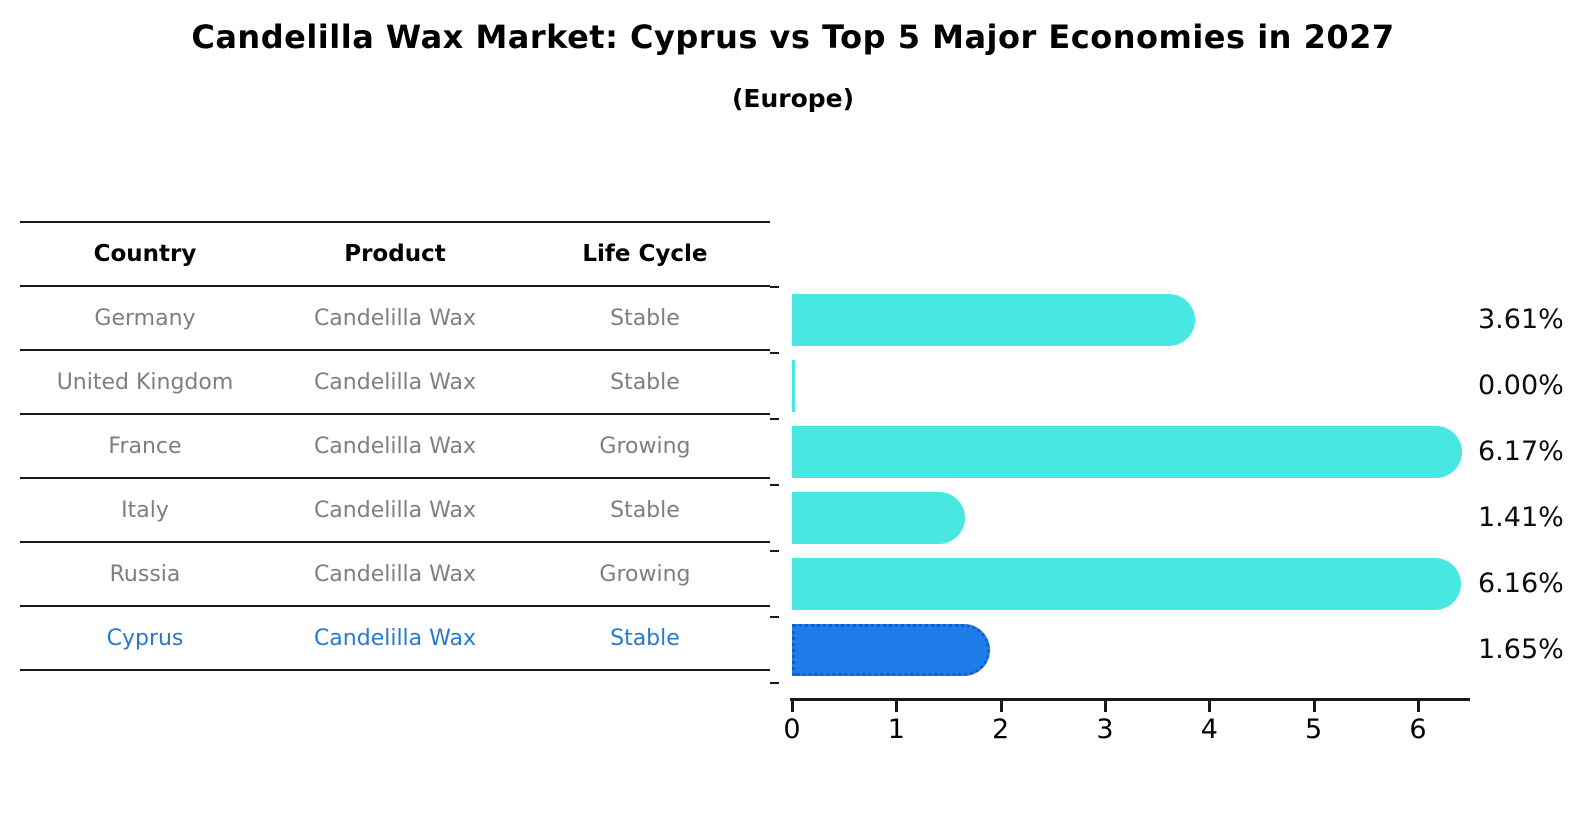 This screenshot has width=1586, height=823. I want to click on value-label-column: 3.61% 0.00% 6.17% 1.41% 6.16% 1.65%, so click(1532, 485).